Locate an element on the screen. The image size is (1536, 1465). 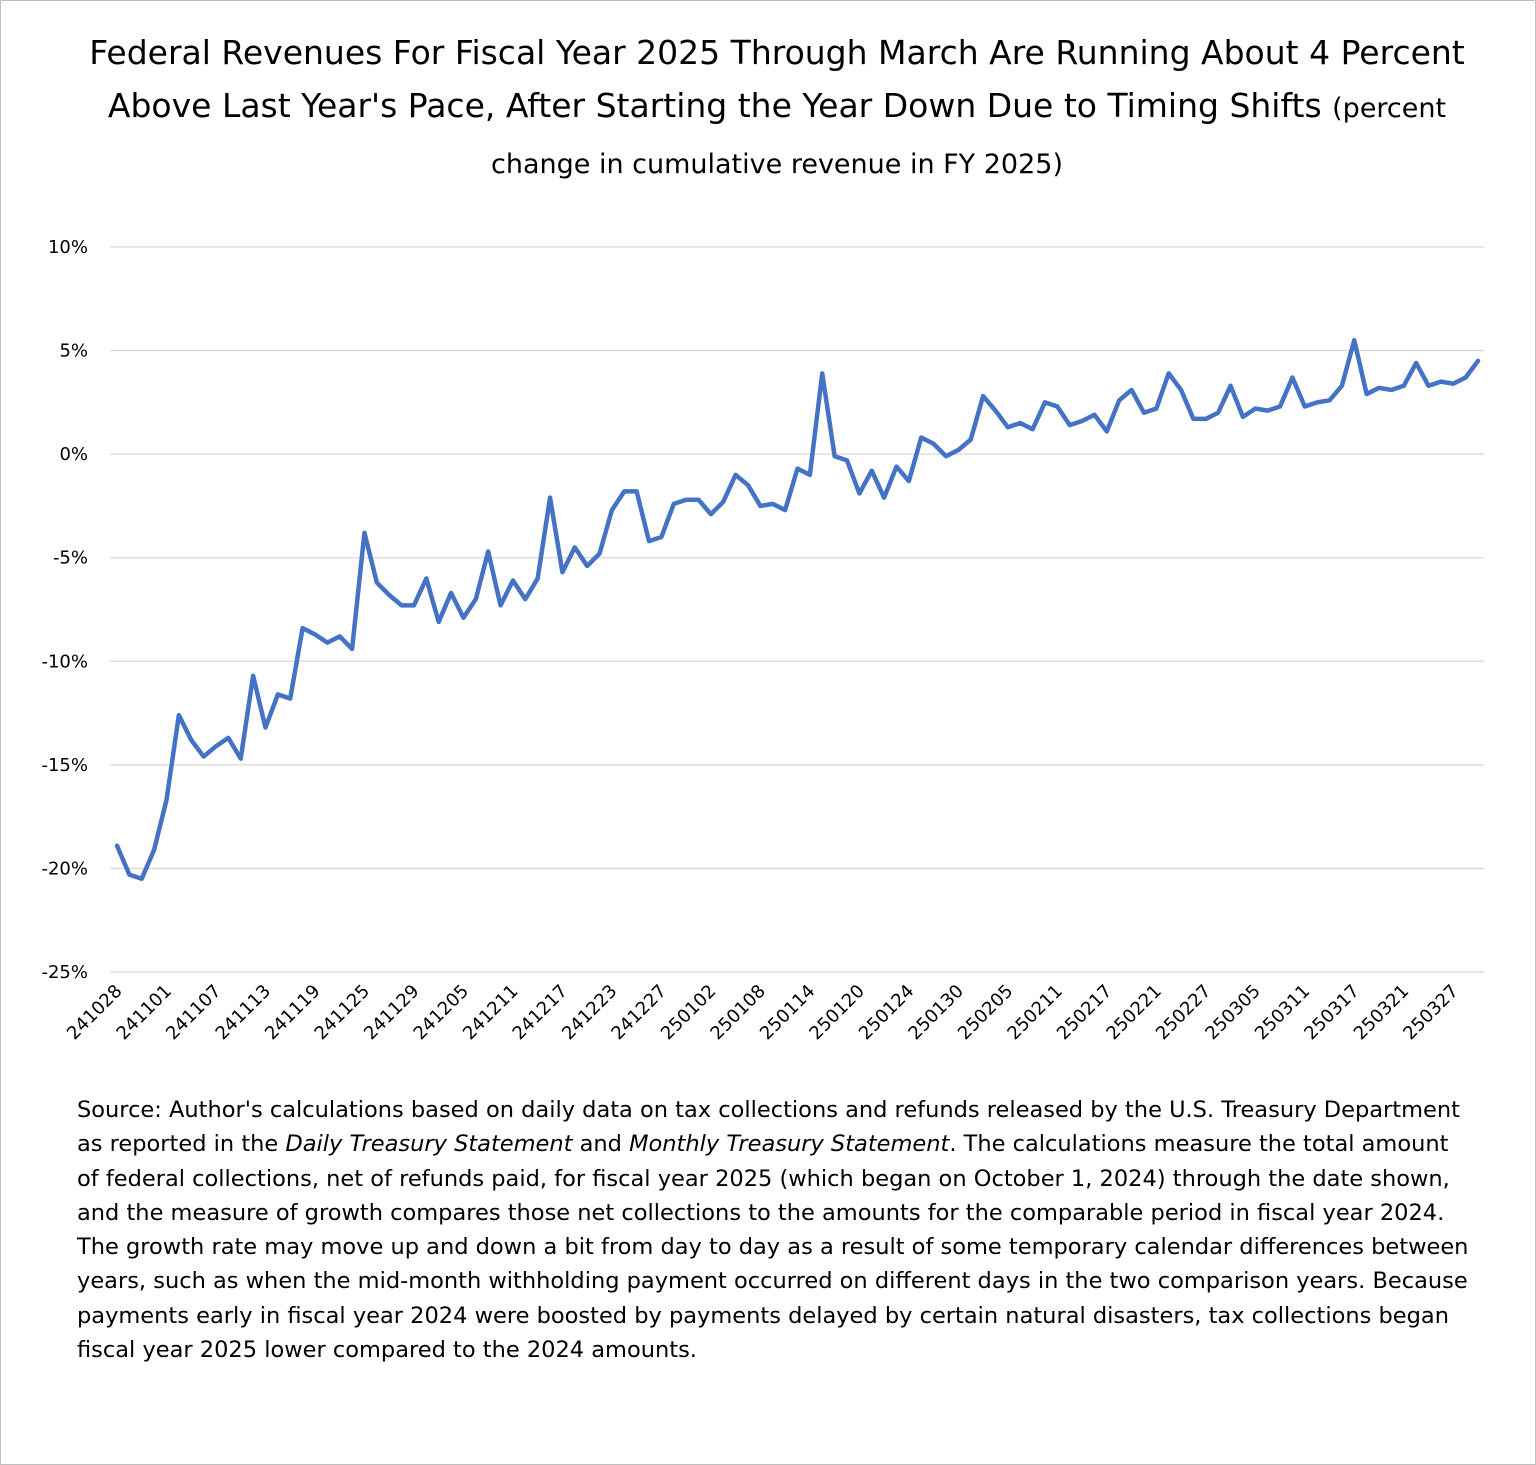
source-note-italic-1: Daily Treasury Statement is located at coordinates (429, 1144).